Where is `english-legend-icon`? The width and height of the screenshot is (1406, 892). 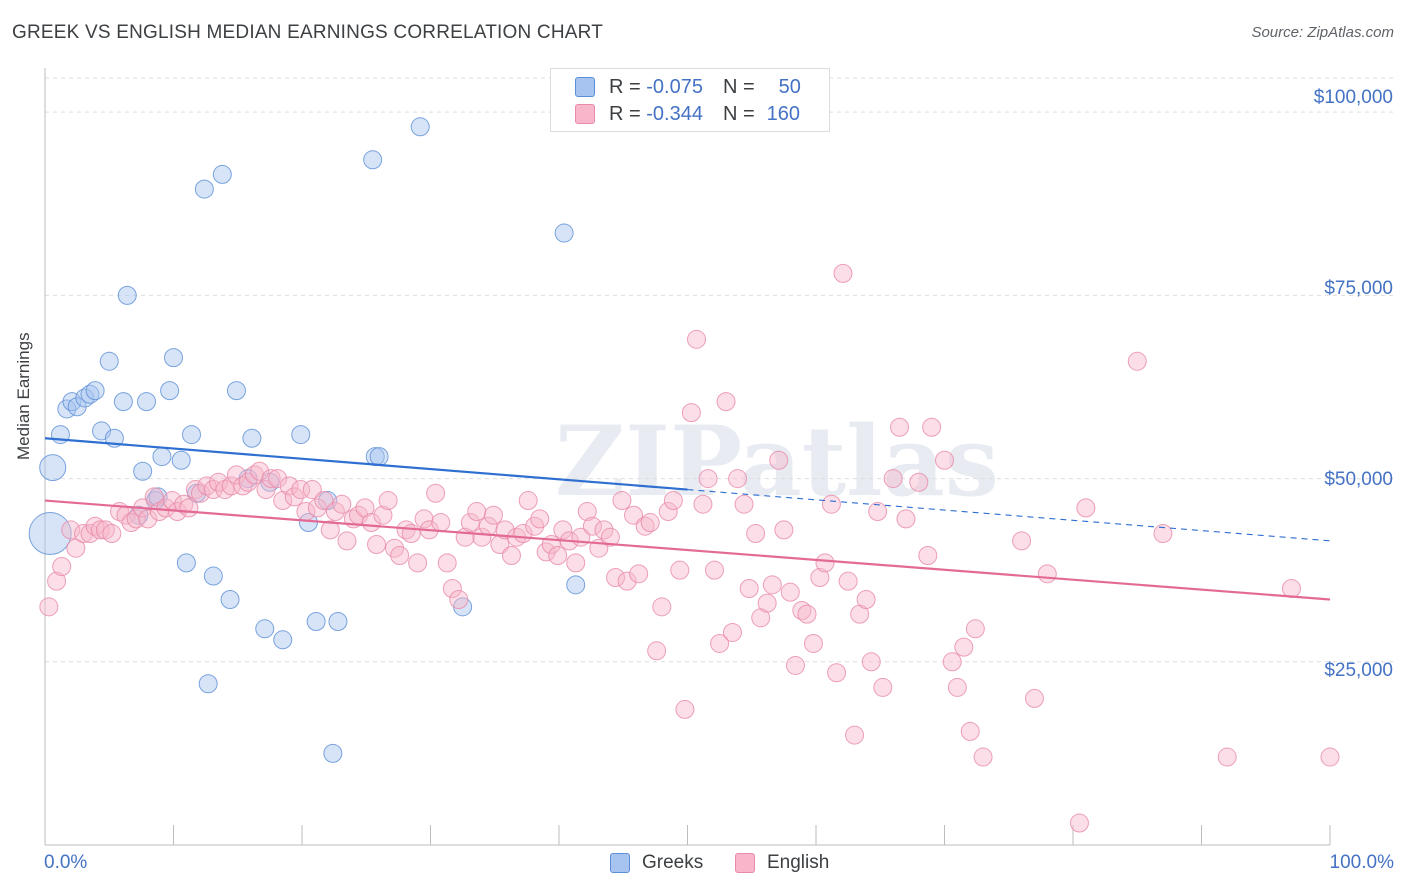 english-legend-icon is located at coordinates (745, 863).